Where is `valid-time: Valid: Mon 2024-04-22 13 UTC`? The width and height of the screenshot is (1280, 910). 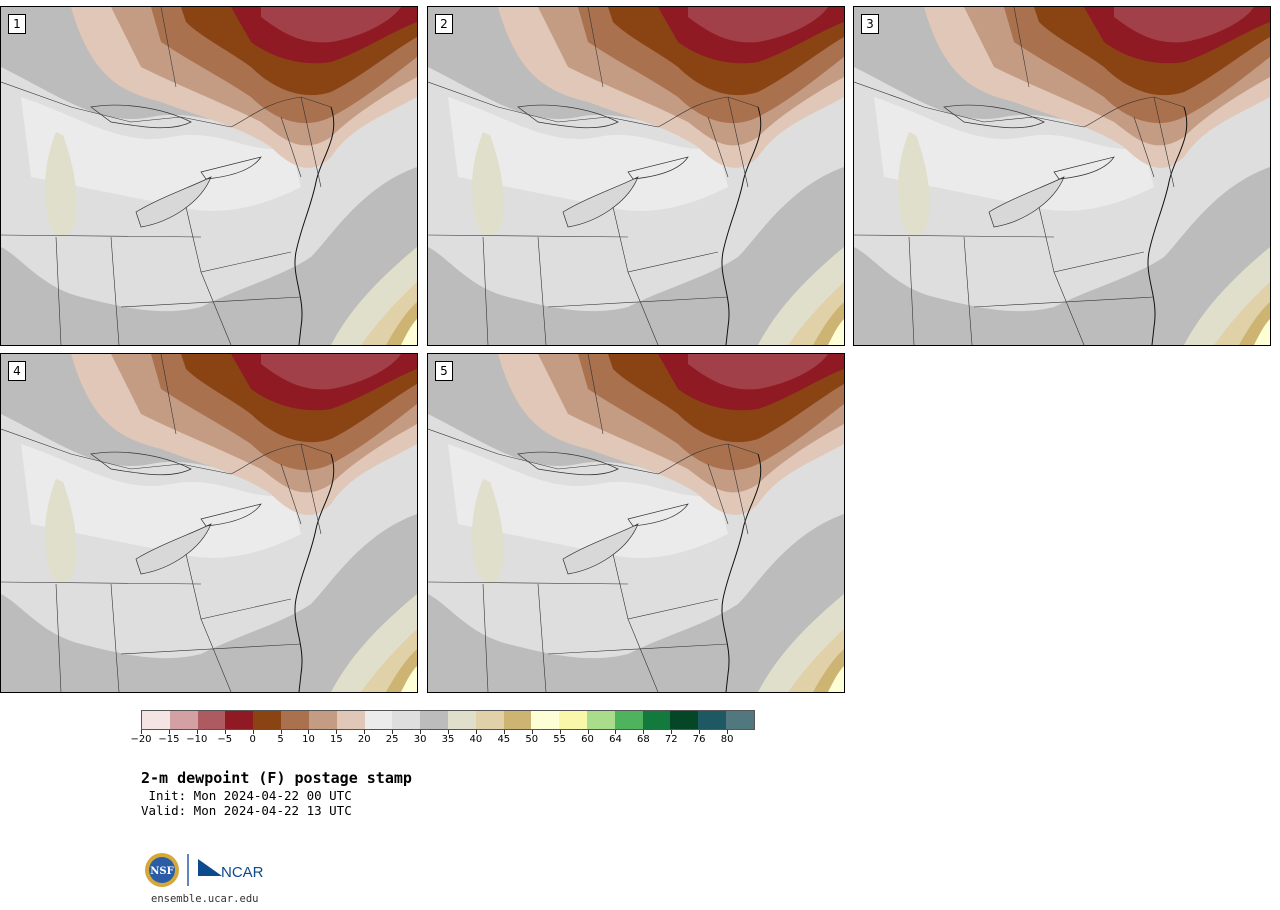
valid-time: Valid: Mon 2024-04-22 13 UTC is located at coordinates (246, 810).